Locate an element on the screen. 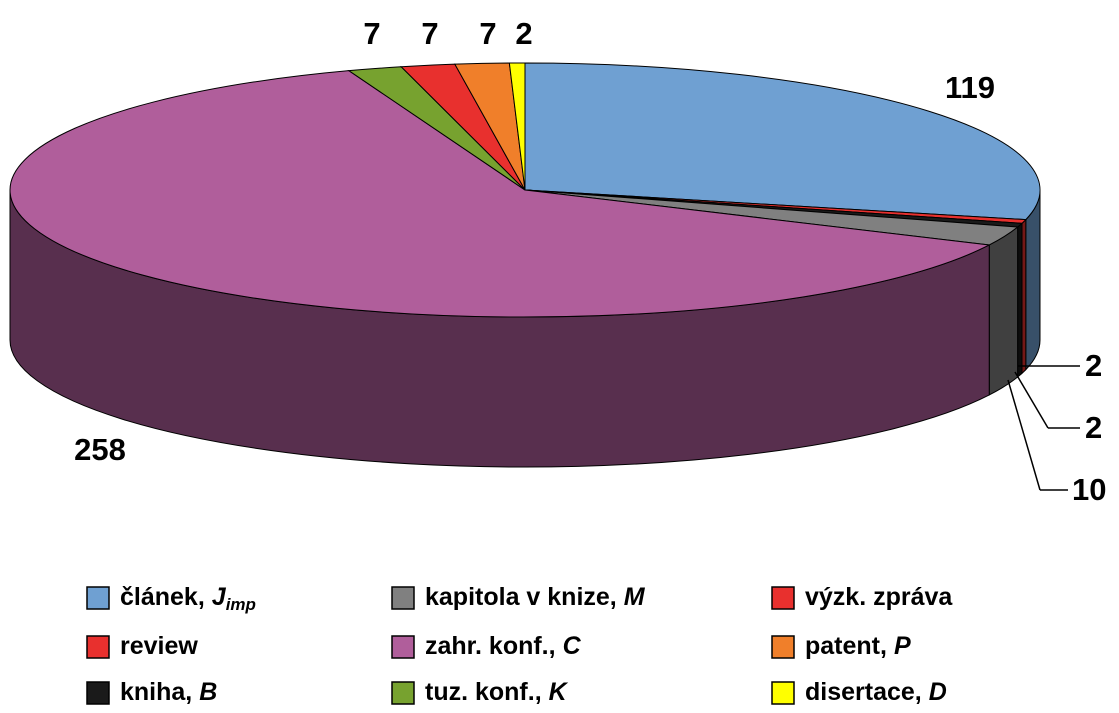 The image size is (1119, 713). legend-text: disertace, is located at coordinates (863, 692).